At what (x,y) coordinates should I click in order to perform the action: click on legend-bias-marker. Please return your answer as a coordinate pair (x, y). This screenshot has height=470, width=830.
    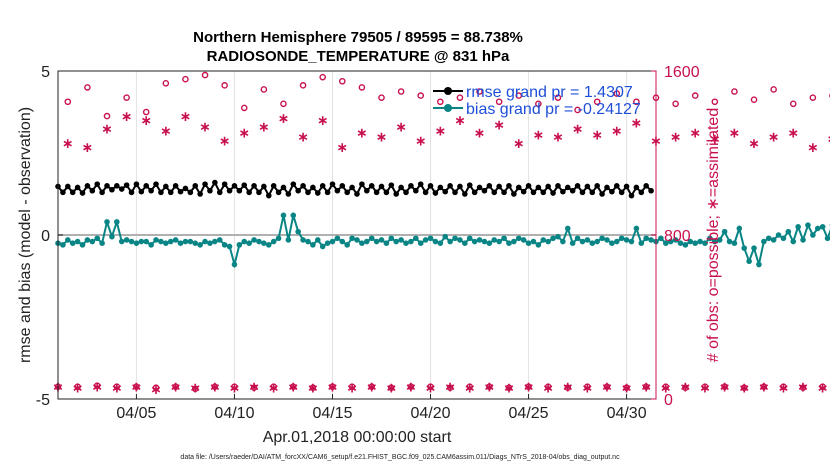
    Looking at the image, I should click on (448, 108).